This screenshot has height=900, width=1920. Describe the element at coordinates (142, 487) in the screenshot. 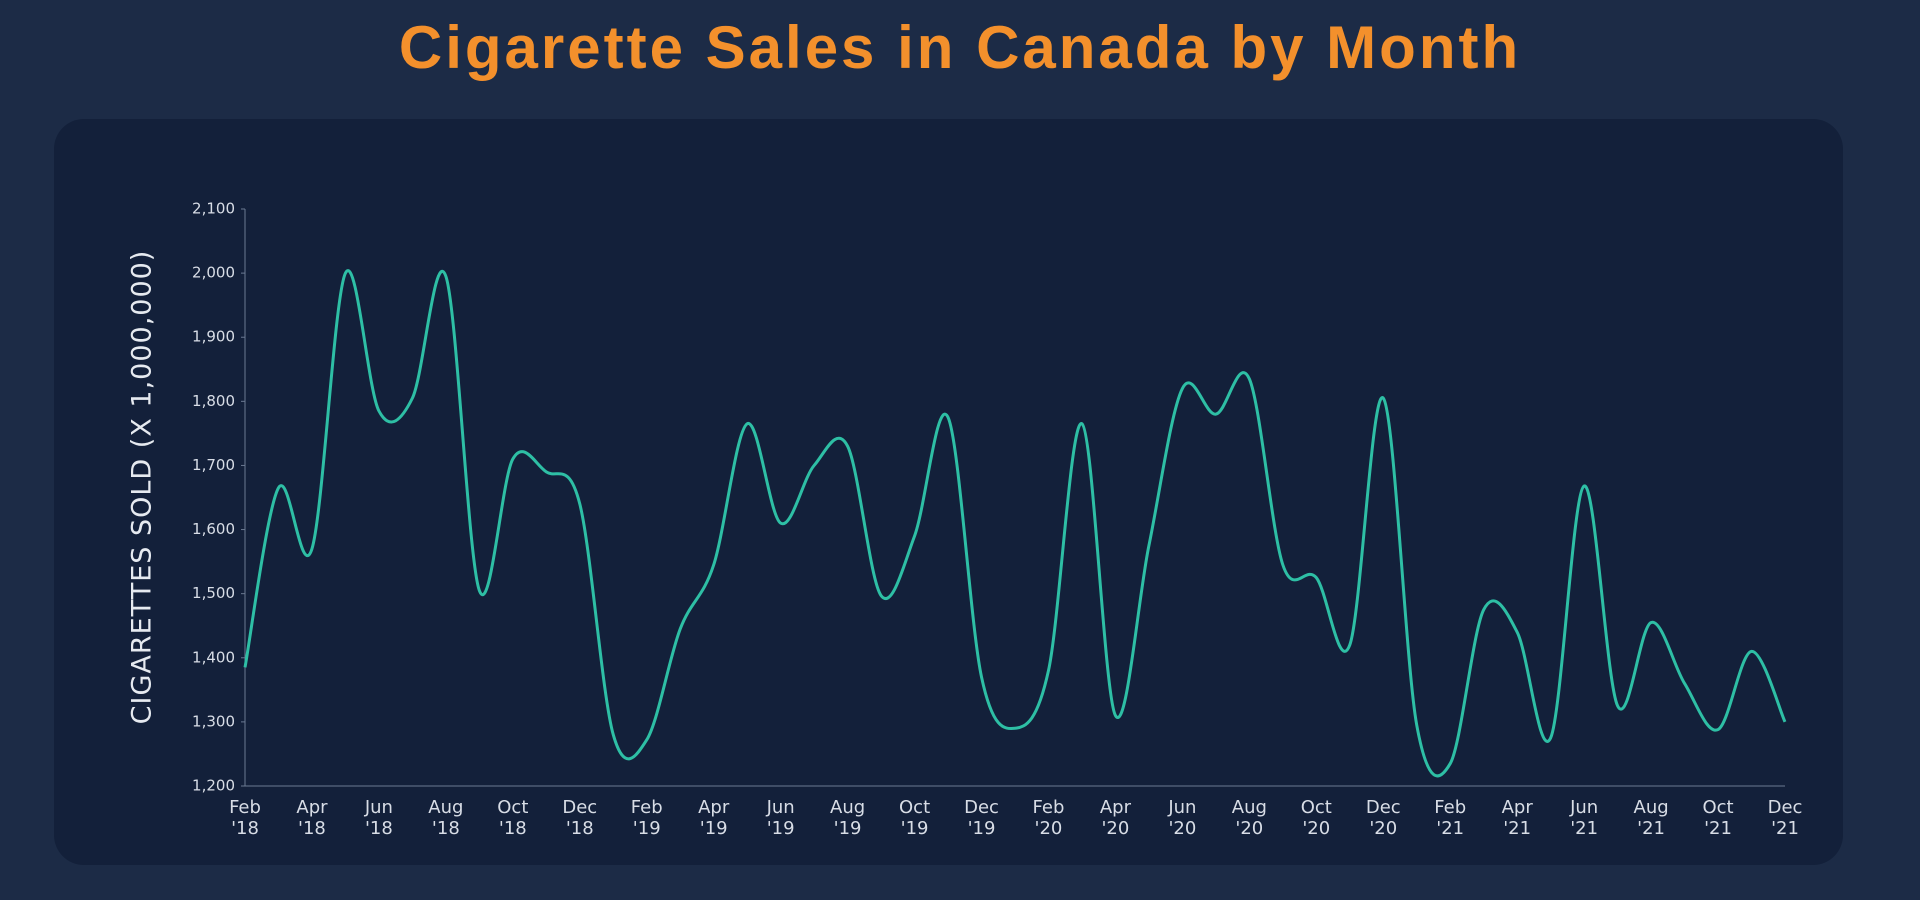

I see `y-axis-label: CIGARETTES SOLD (X 1,000,000)` at that location.